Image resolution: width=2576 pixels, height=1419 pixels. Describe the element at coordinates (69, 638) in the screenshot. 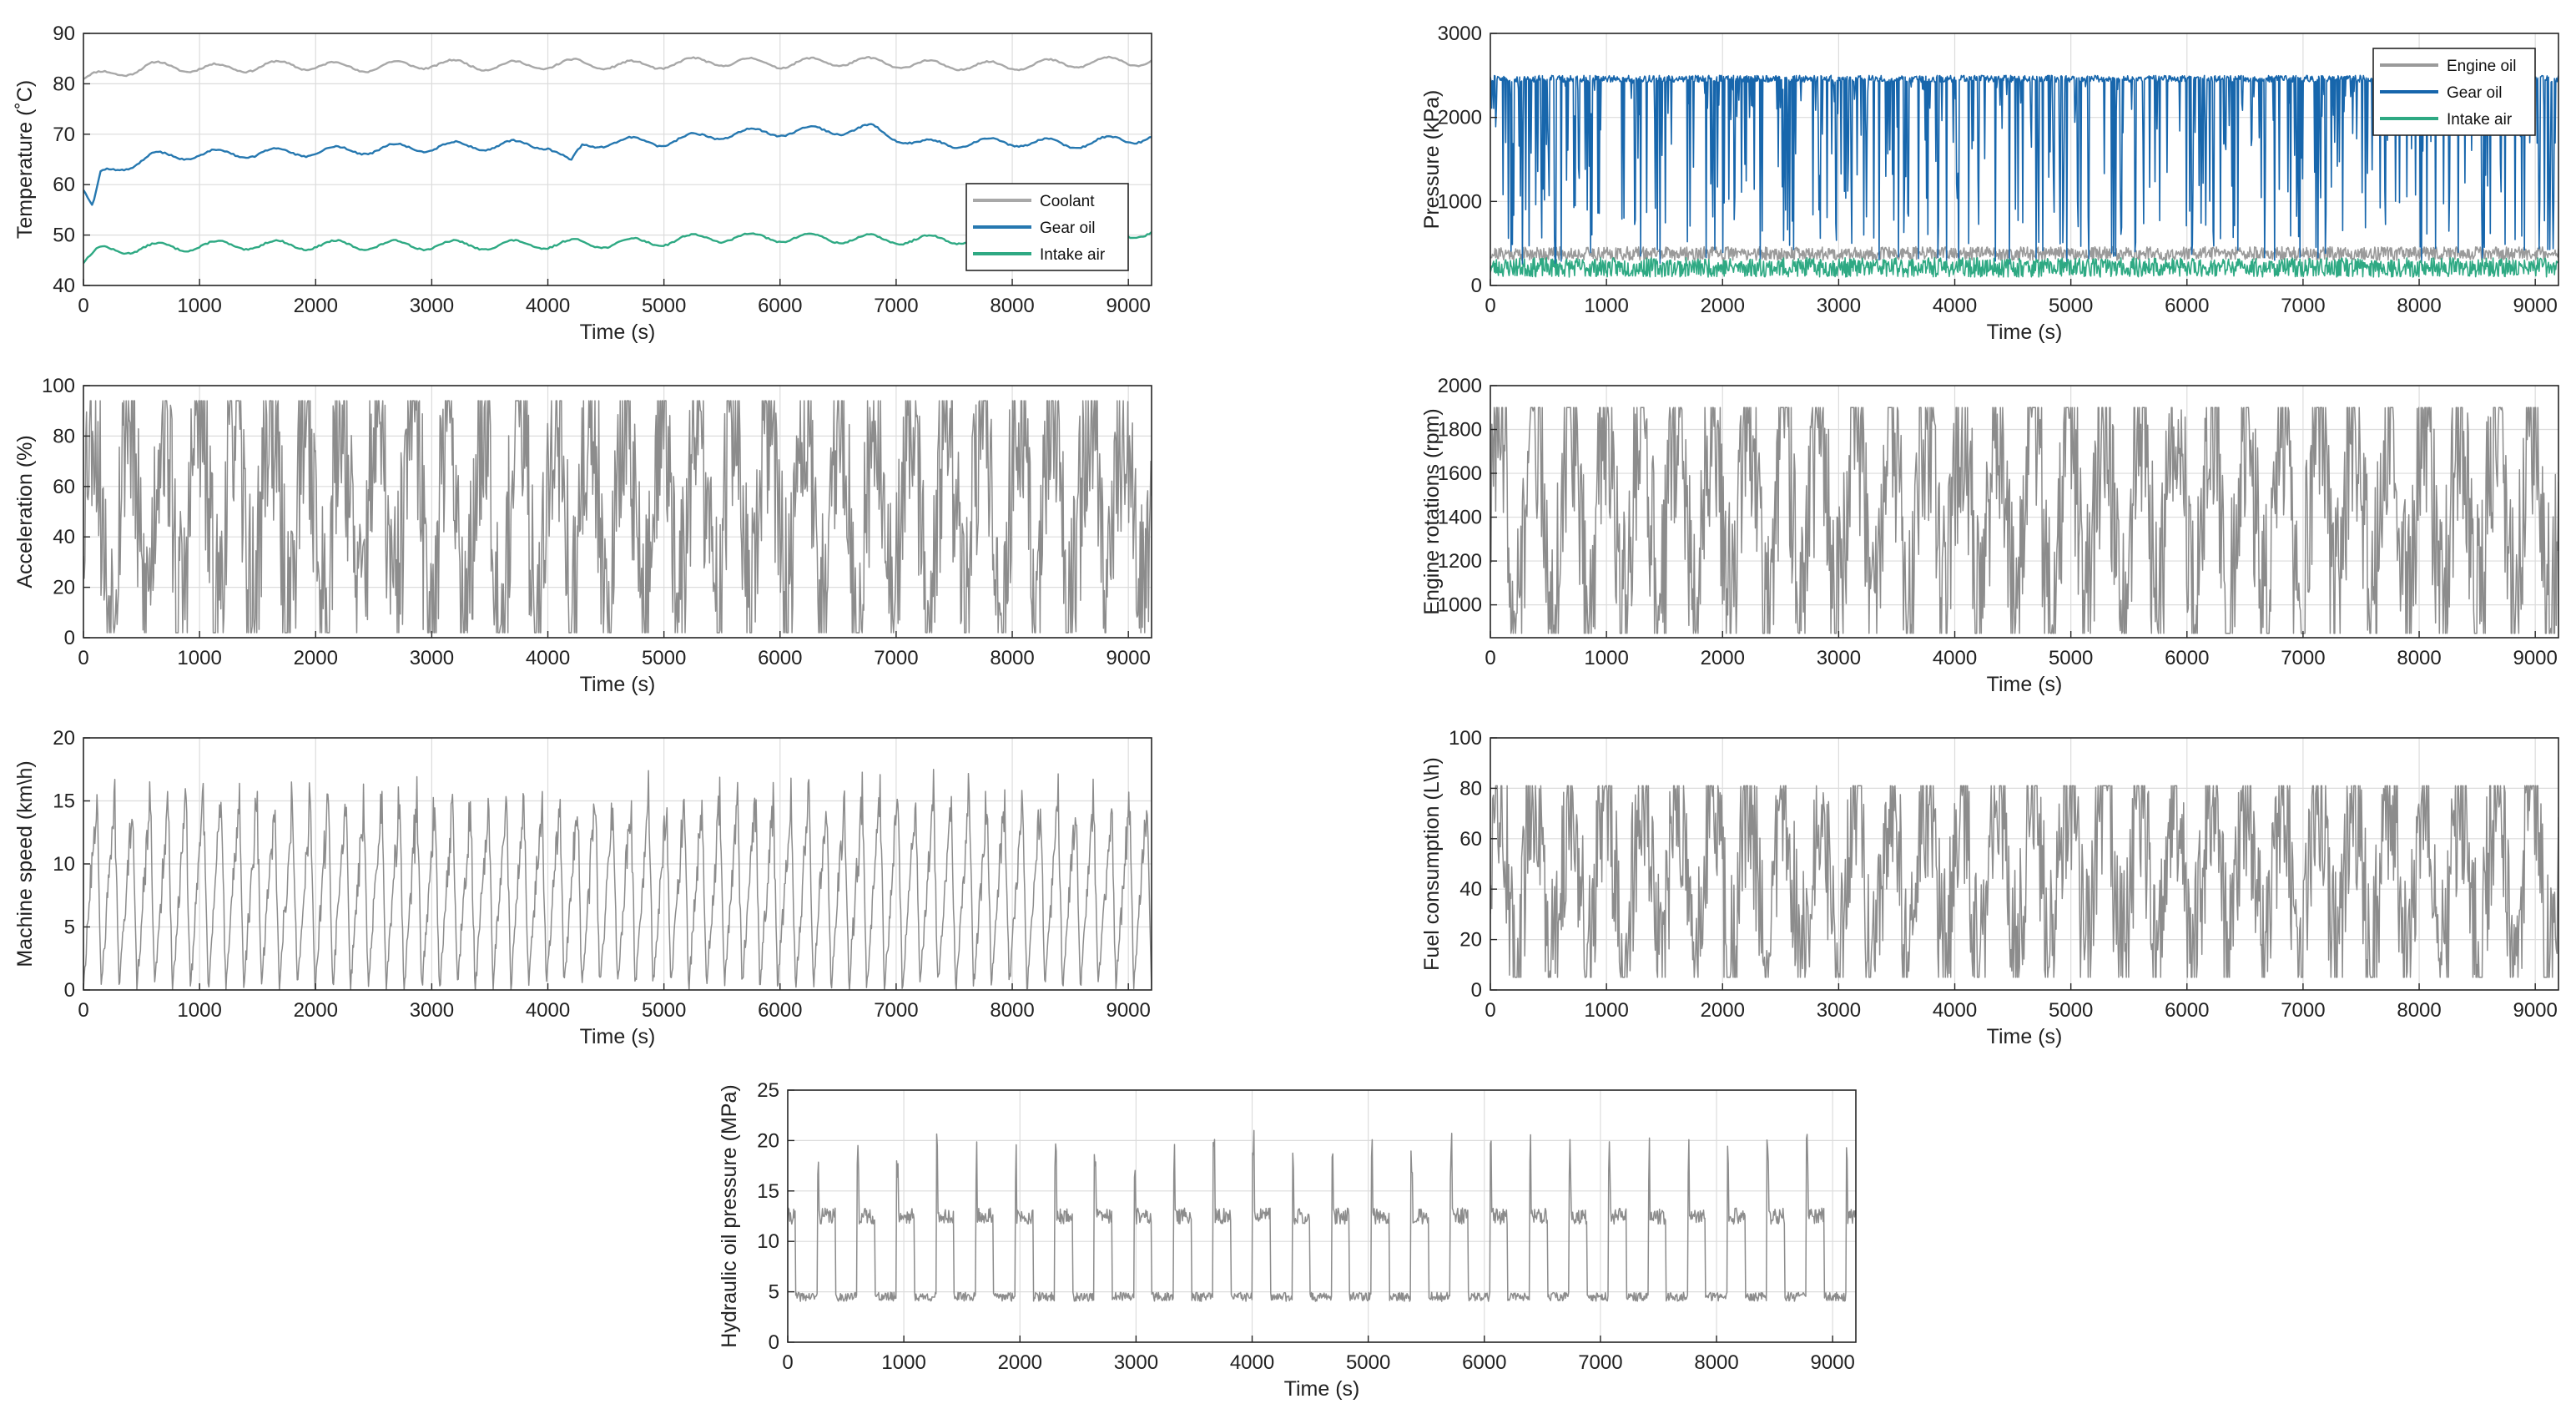

I see `y-tick-label: 0` at that location.